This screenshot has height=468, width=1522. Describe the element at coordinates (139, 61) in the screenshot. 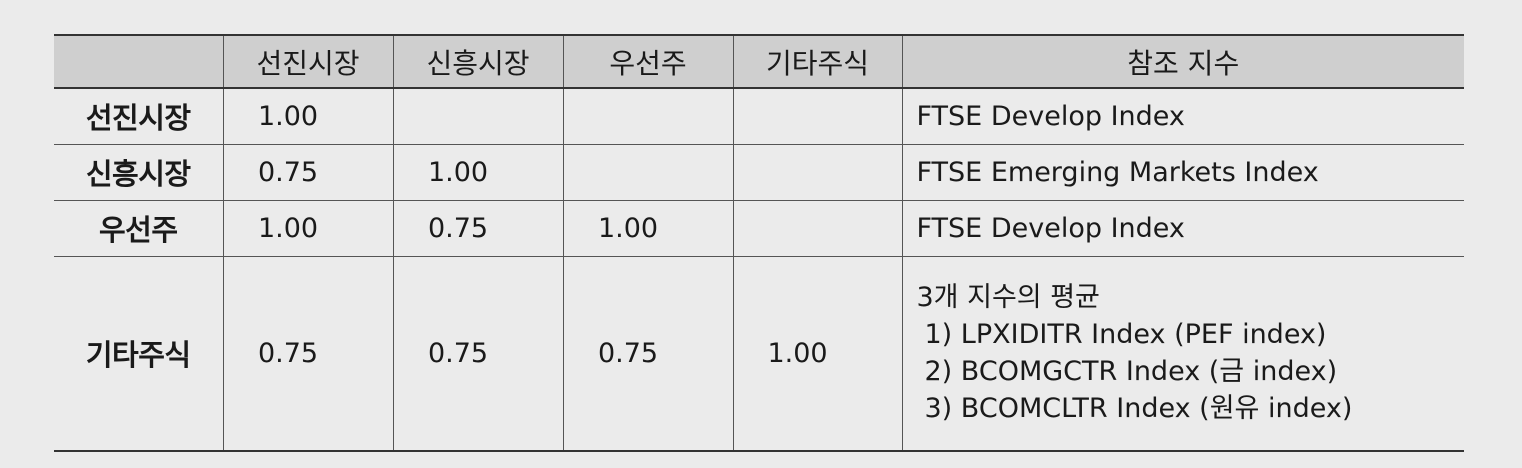

I see `header-corner` at that location.